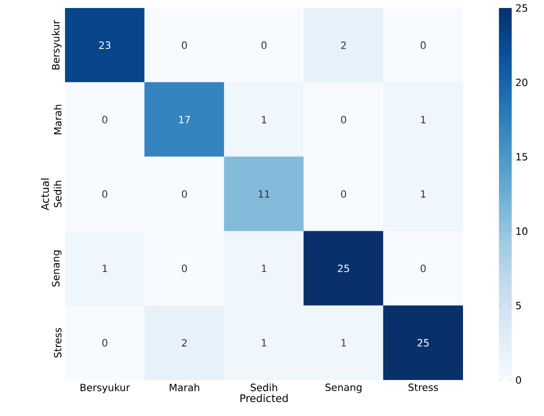 The image size is (544, 416). What do you see at coordinates (58, 194) in the screenshot?
I see `y-tick-label: Sedih` at bounding box center [58, 194].